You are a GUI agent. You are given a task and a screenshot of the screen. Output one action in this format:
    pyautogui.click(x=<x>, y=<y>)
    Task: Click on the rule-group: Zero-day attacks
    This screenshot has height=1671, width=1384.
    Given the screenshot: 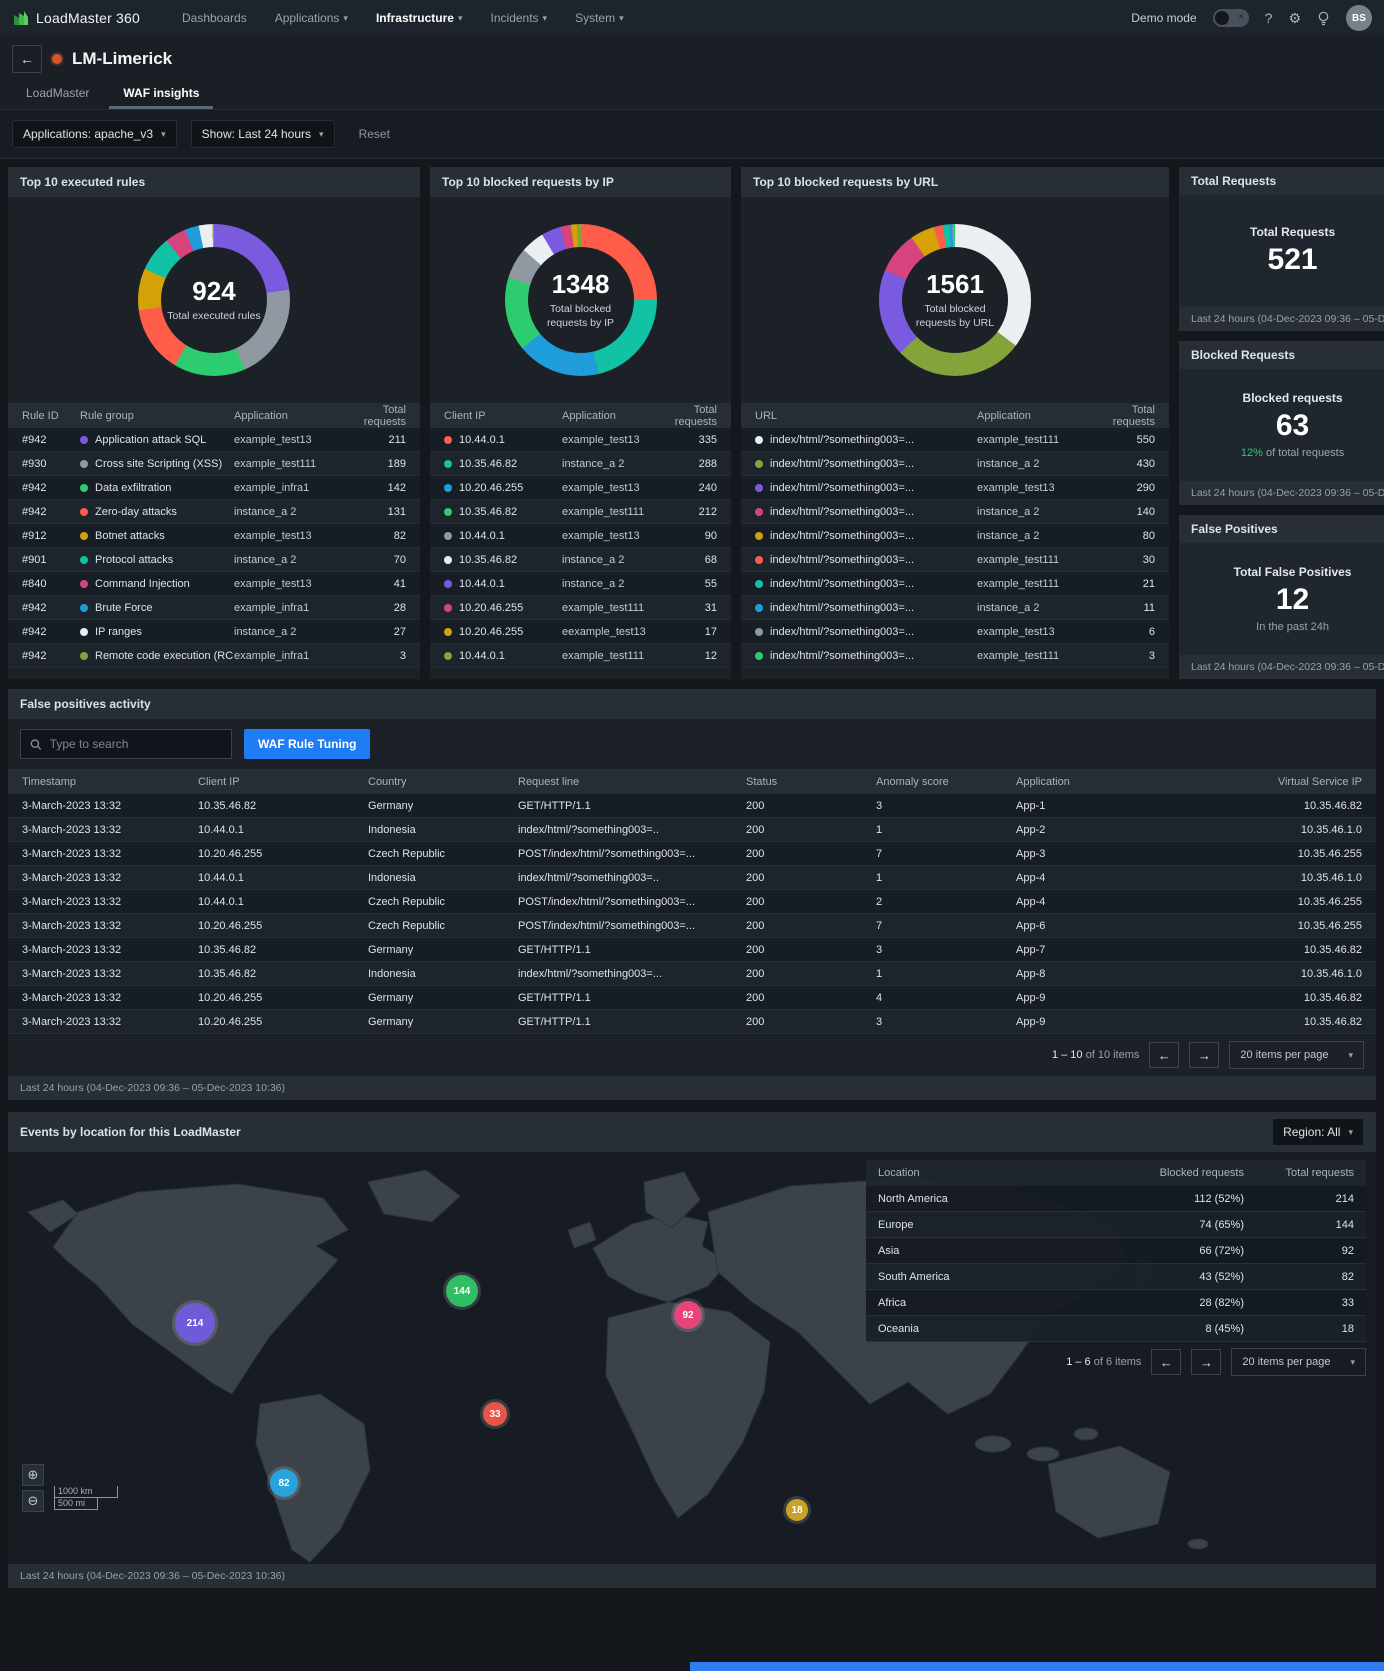 What is the action you would take?
    pyautogui.click(x=157, y=512)
    